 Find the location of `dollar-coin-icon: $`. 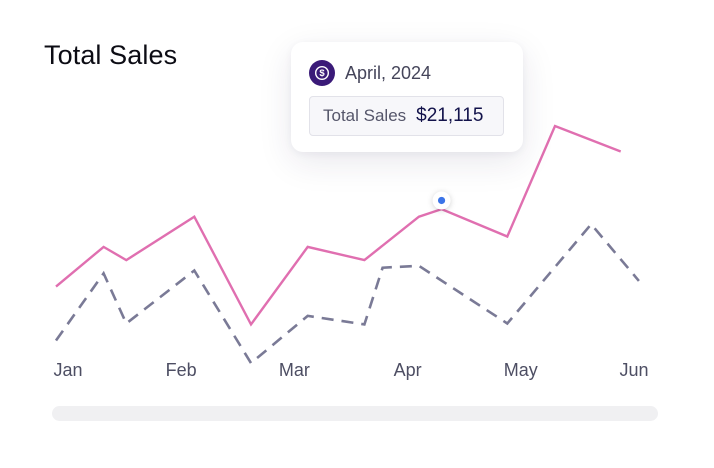

dollar-coin-icon: $ is located at coordinates (322, 73).